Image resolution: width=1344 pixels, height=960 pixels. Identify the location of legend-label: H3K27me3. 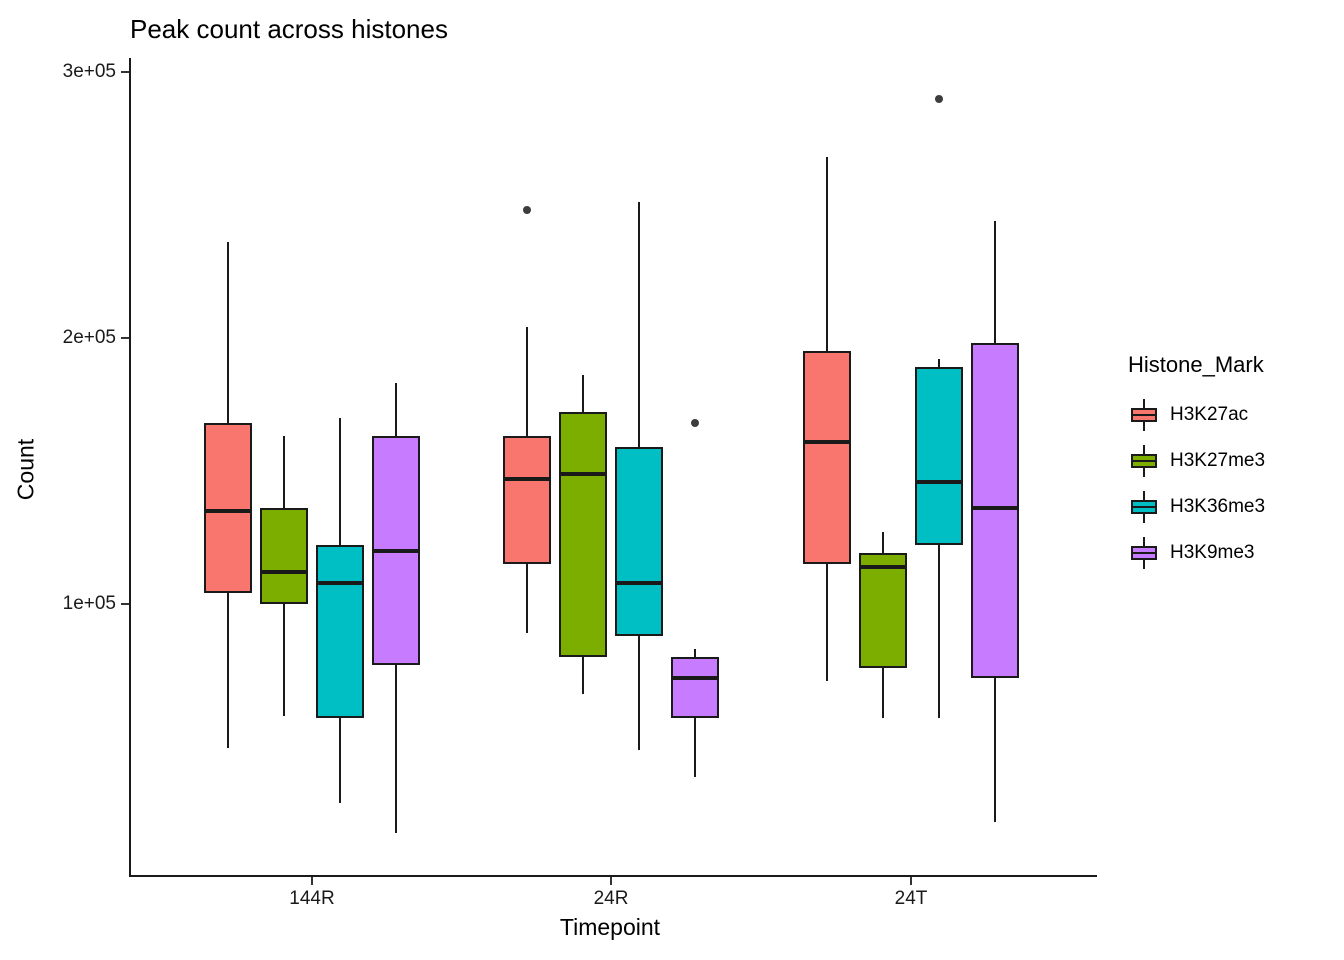
(1218, 460).